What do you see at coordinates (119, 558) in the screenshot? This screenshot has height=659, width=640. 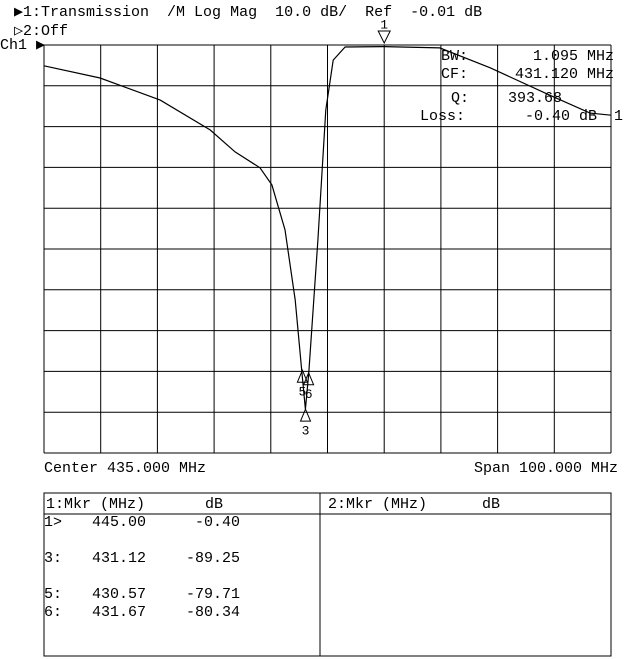 I see `row-freq: 431.12` at bounding box center [119, 558].